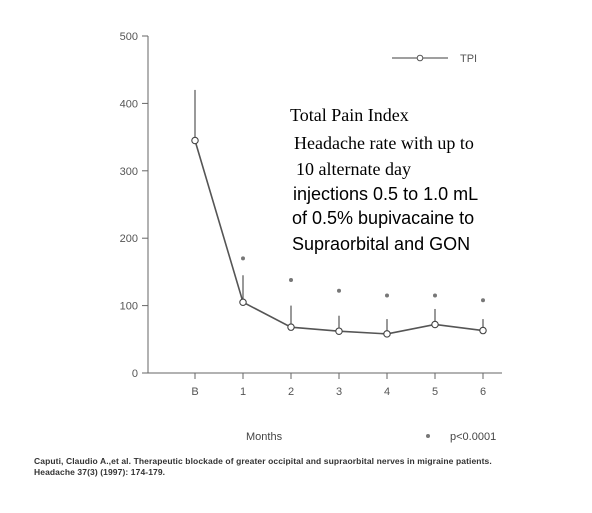 The height and width of the screenshot is (513, 592). What do you see at coordinates (420, 58) in the screenshot?
I see `legend-marker` at bounding box center [420, 58].